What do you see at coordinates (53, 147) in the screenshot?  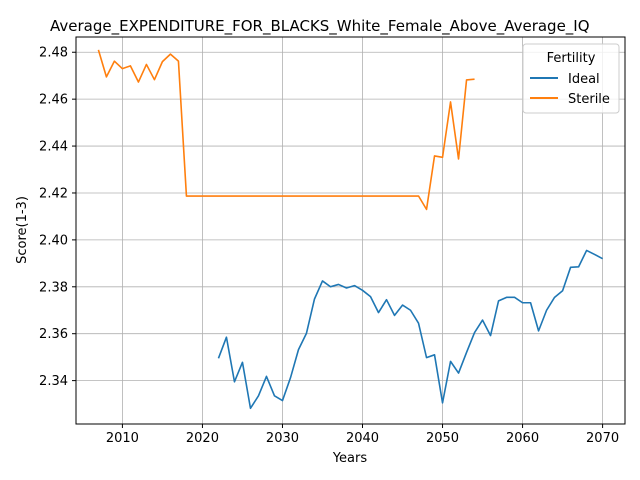 I see `y-tick-label: 2.44` at bounding box center [53, 147].